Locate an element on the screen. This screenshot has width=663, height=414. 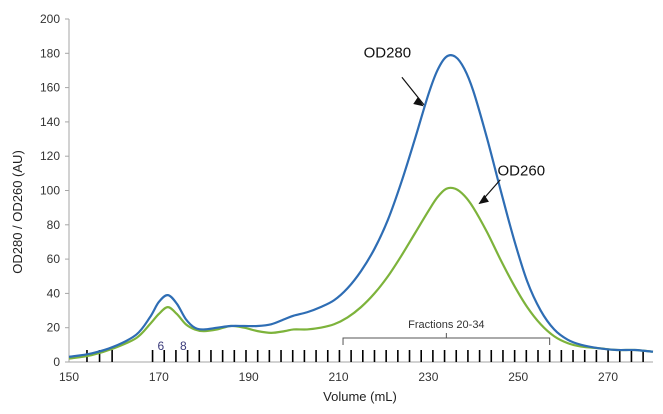
y-tick-label: 160 is located at coordinates (50, 88).